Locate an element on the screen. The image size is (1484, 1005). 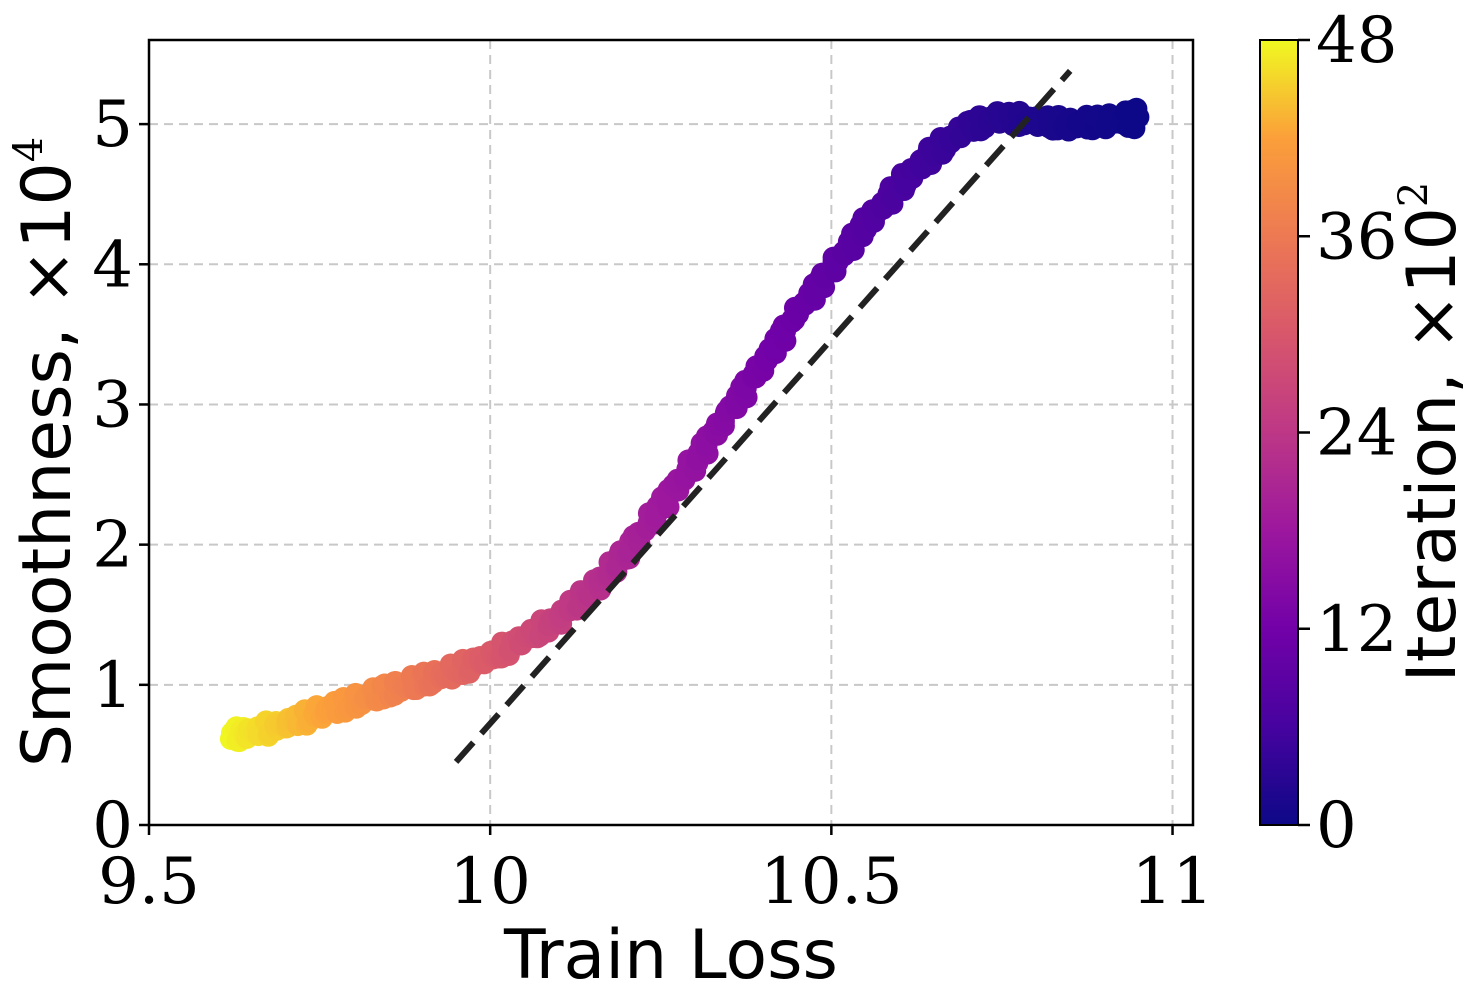
y-tick-label: 1 is located at coordinates (112, 686).